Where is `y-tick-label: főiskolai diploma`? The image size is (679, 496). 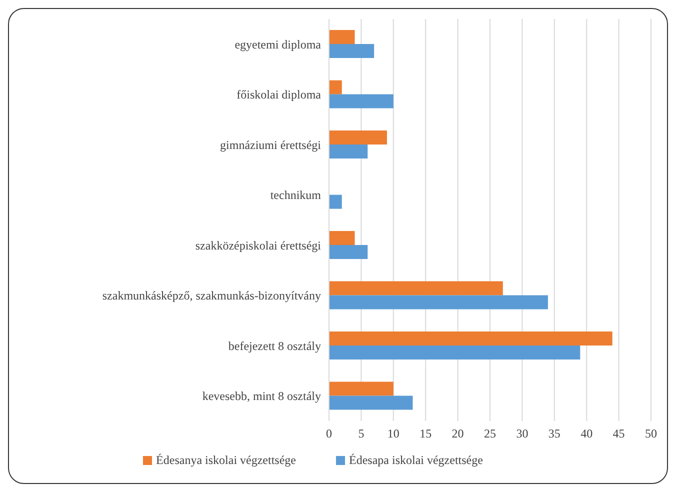
y-tick-label: főiskolai diploma is located at coordinates (279, 95).